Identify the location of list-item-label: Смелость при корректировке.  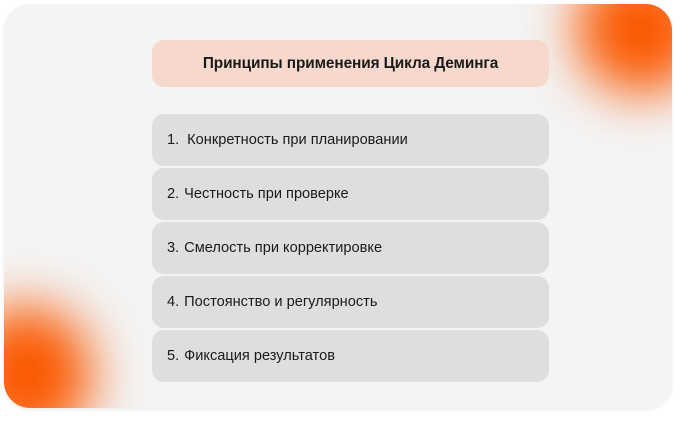
(283, 248).